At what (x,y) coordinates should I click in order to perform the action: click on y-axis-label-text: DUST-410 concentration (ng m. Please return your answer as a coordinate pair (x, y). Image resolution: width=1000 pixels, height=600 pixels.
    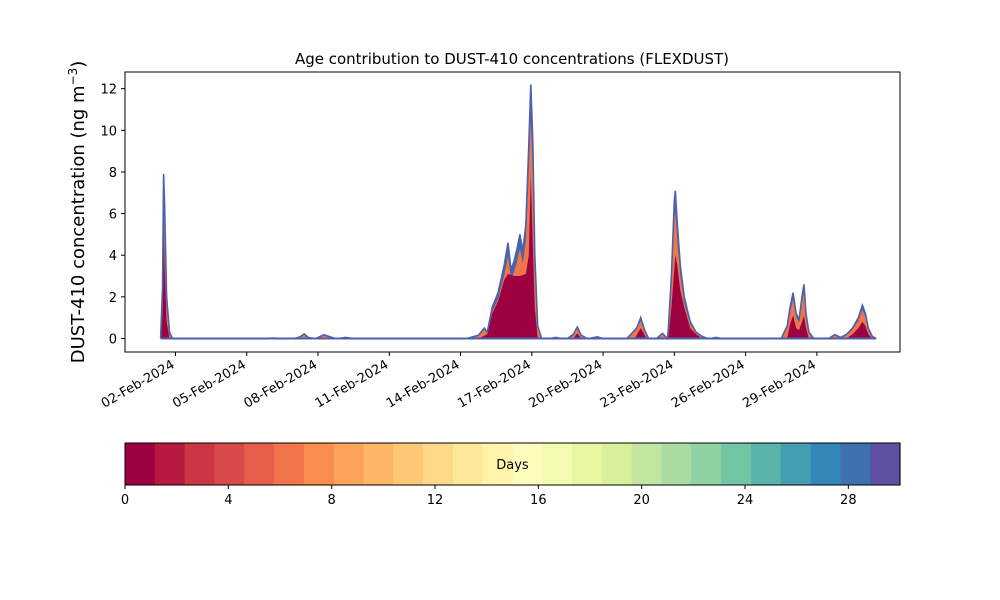
    Looking at the image, I should click on (78, 224).